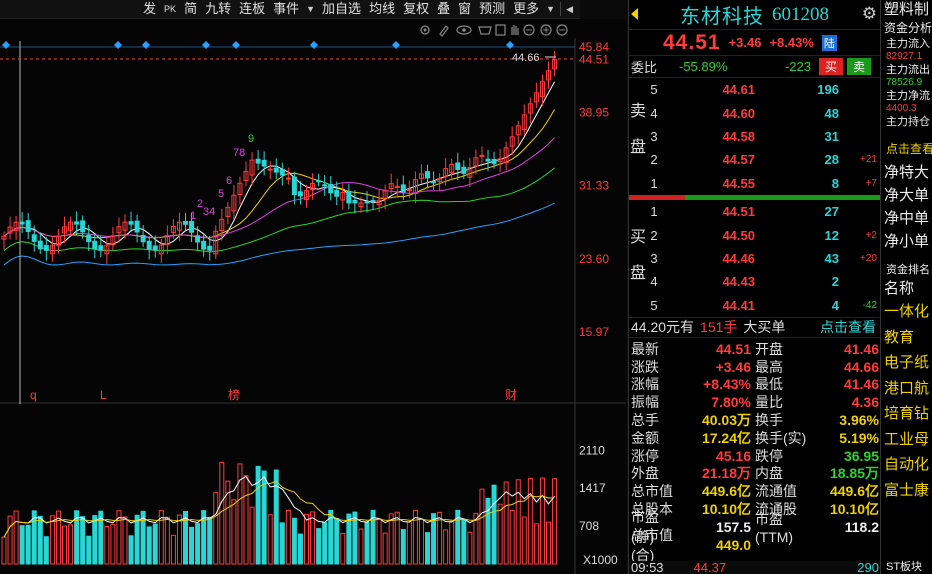  Describe the element at coordinates (828, 90) in the screenshot. I see `ask-volume: 196` at that location.